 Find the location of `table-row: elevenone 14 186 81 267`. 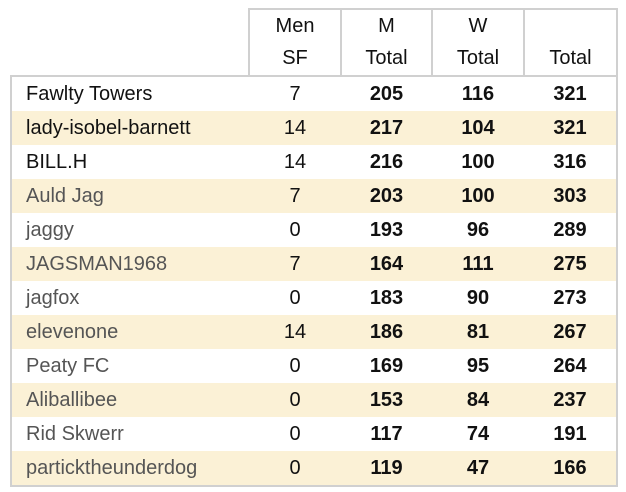

table-row: elevenone 14 186 81 267 is located at coordinates (314, 332).